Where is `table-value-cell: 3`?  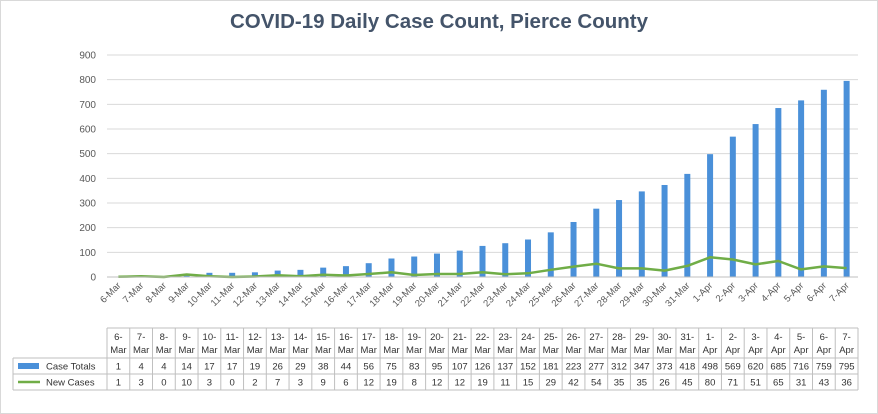 table-value-cell: 3 is located at coordinates (140, 383).